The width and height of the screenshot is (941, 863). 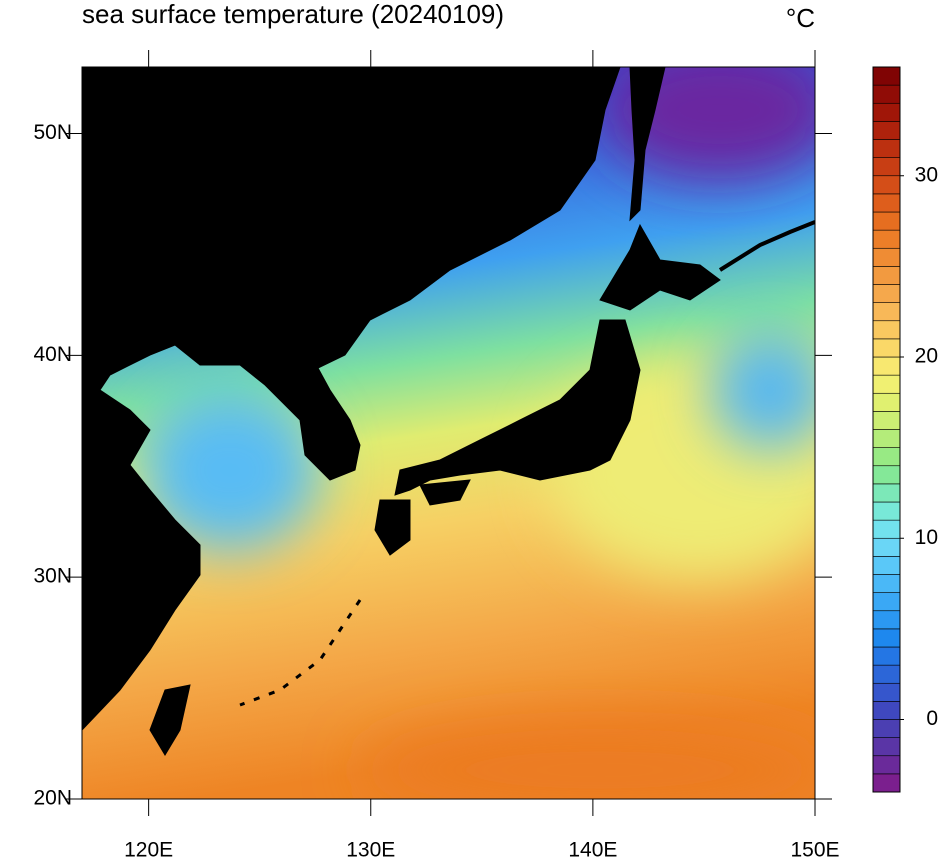 I want to click on colorbar-tick-label: 20, so click(x=926, y=356).